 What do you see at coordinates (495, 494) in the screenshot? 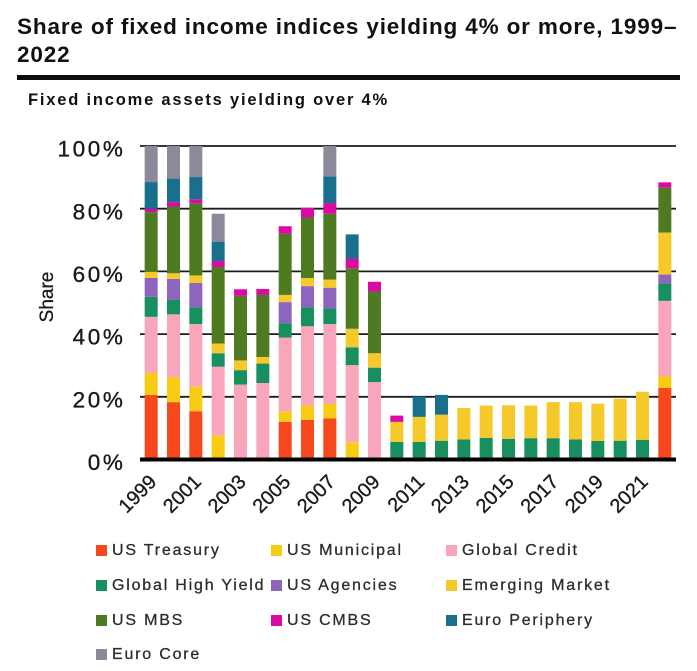
I see `svg-text: 2015` at bounding box center [495, 494].